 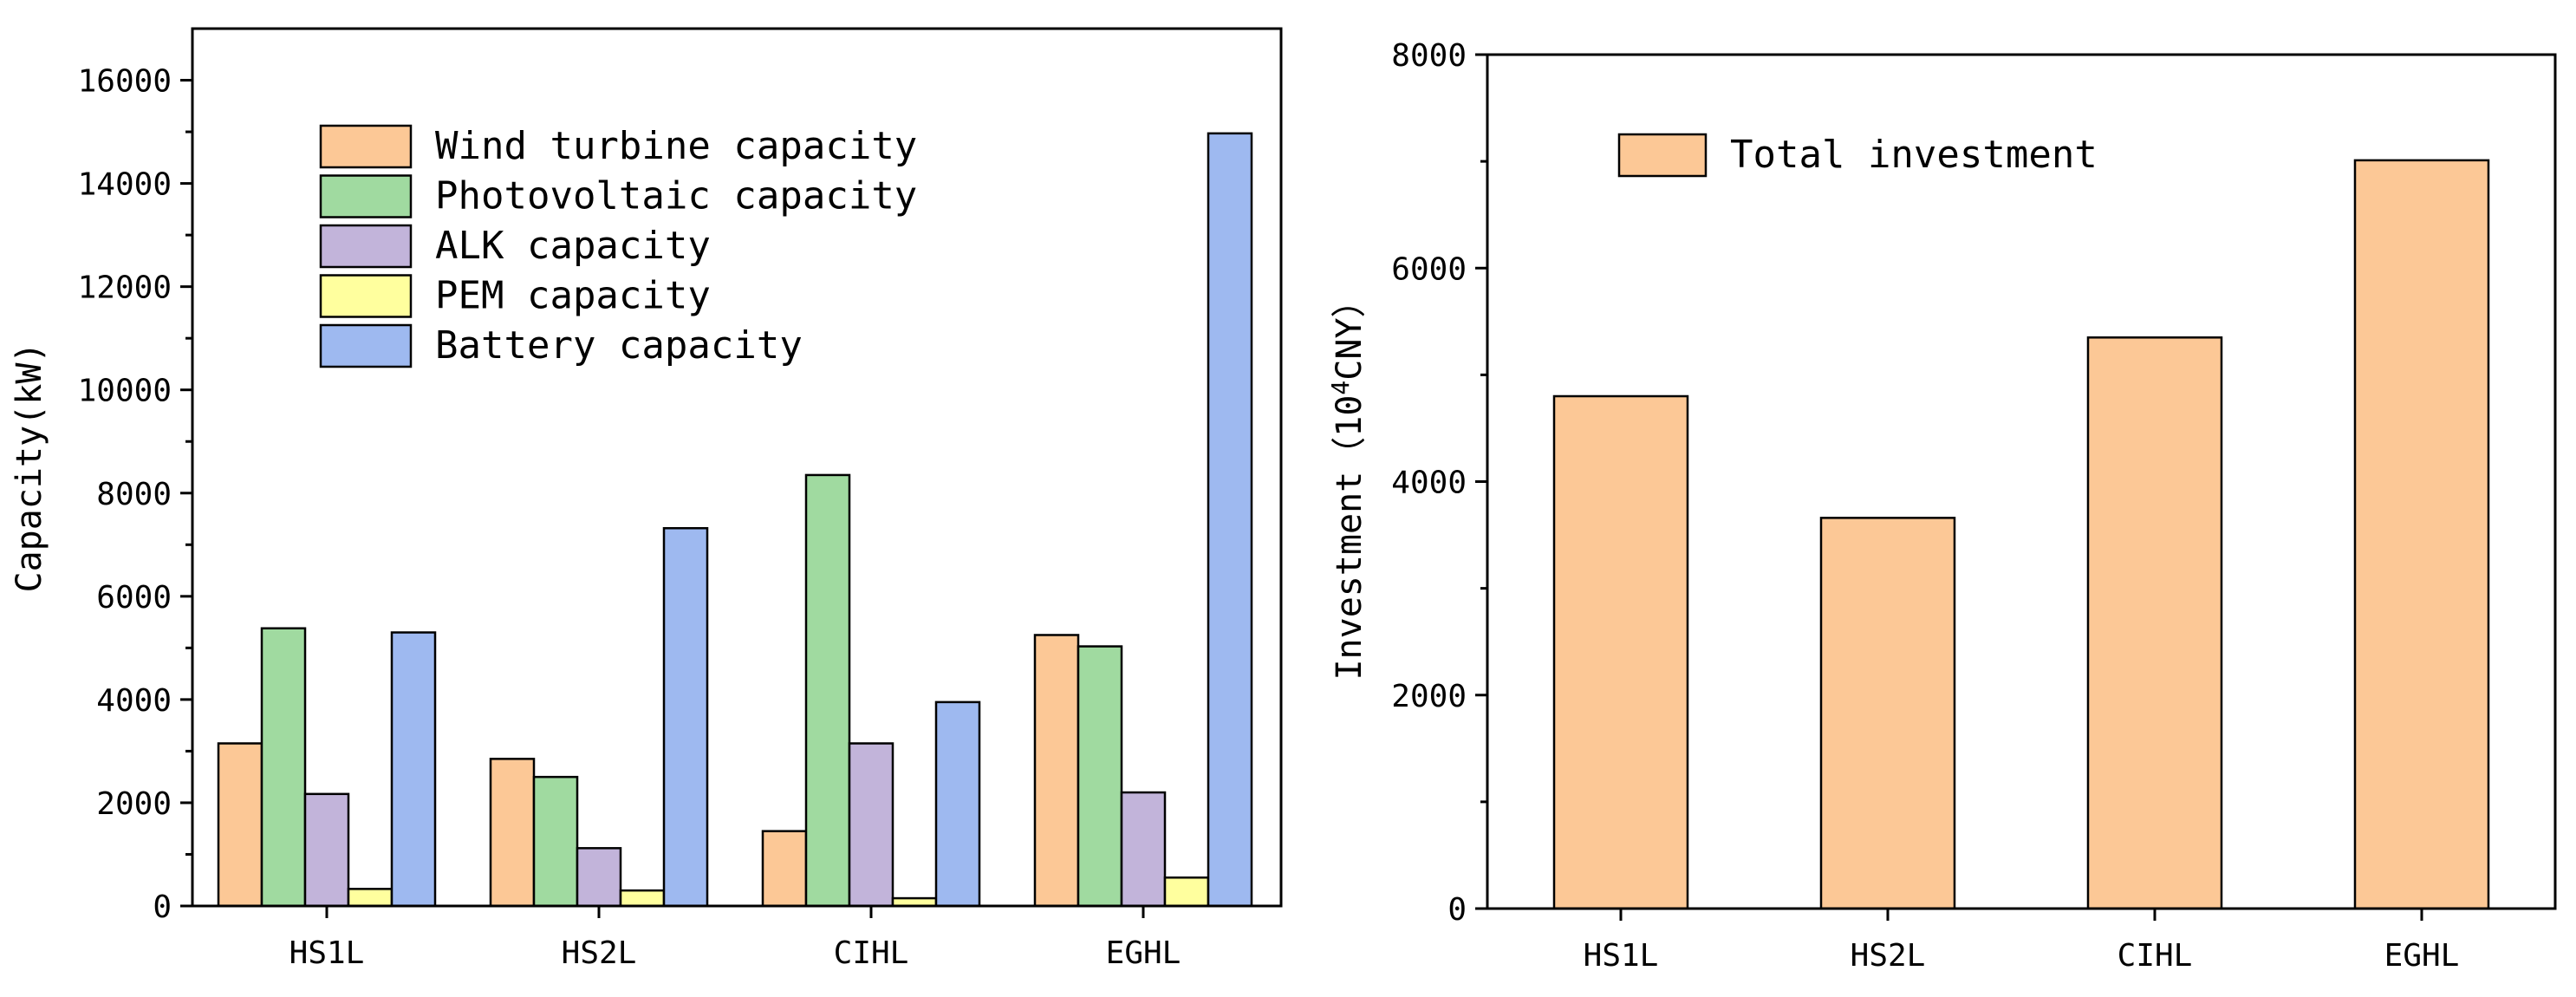 What do you see at coordinates (29, 467) in the screenshot?
I see `y-axis-title: Capacity(kW)` at bounding box center [29, 467].